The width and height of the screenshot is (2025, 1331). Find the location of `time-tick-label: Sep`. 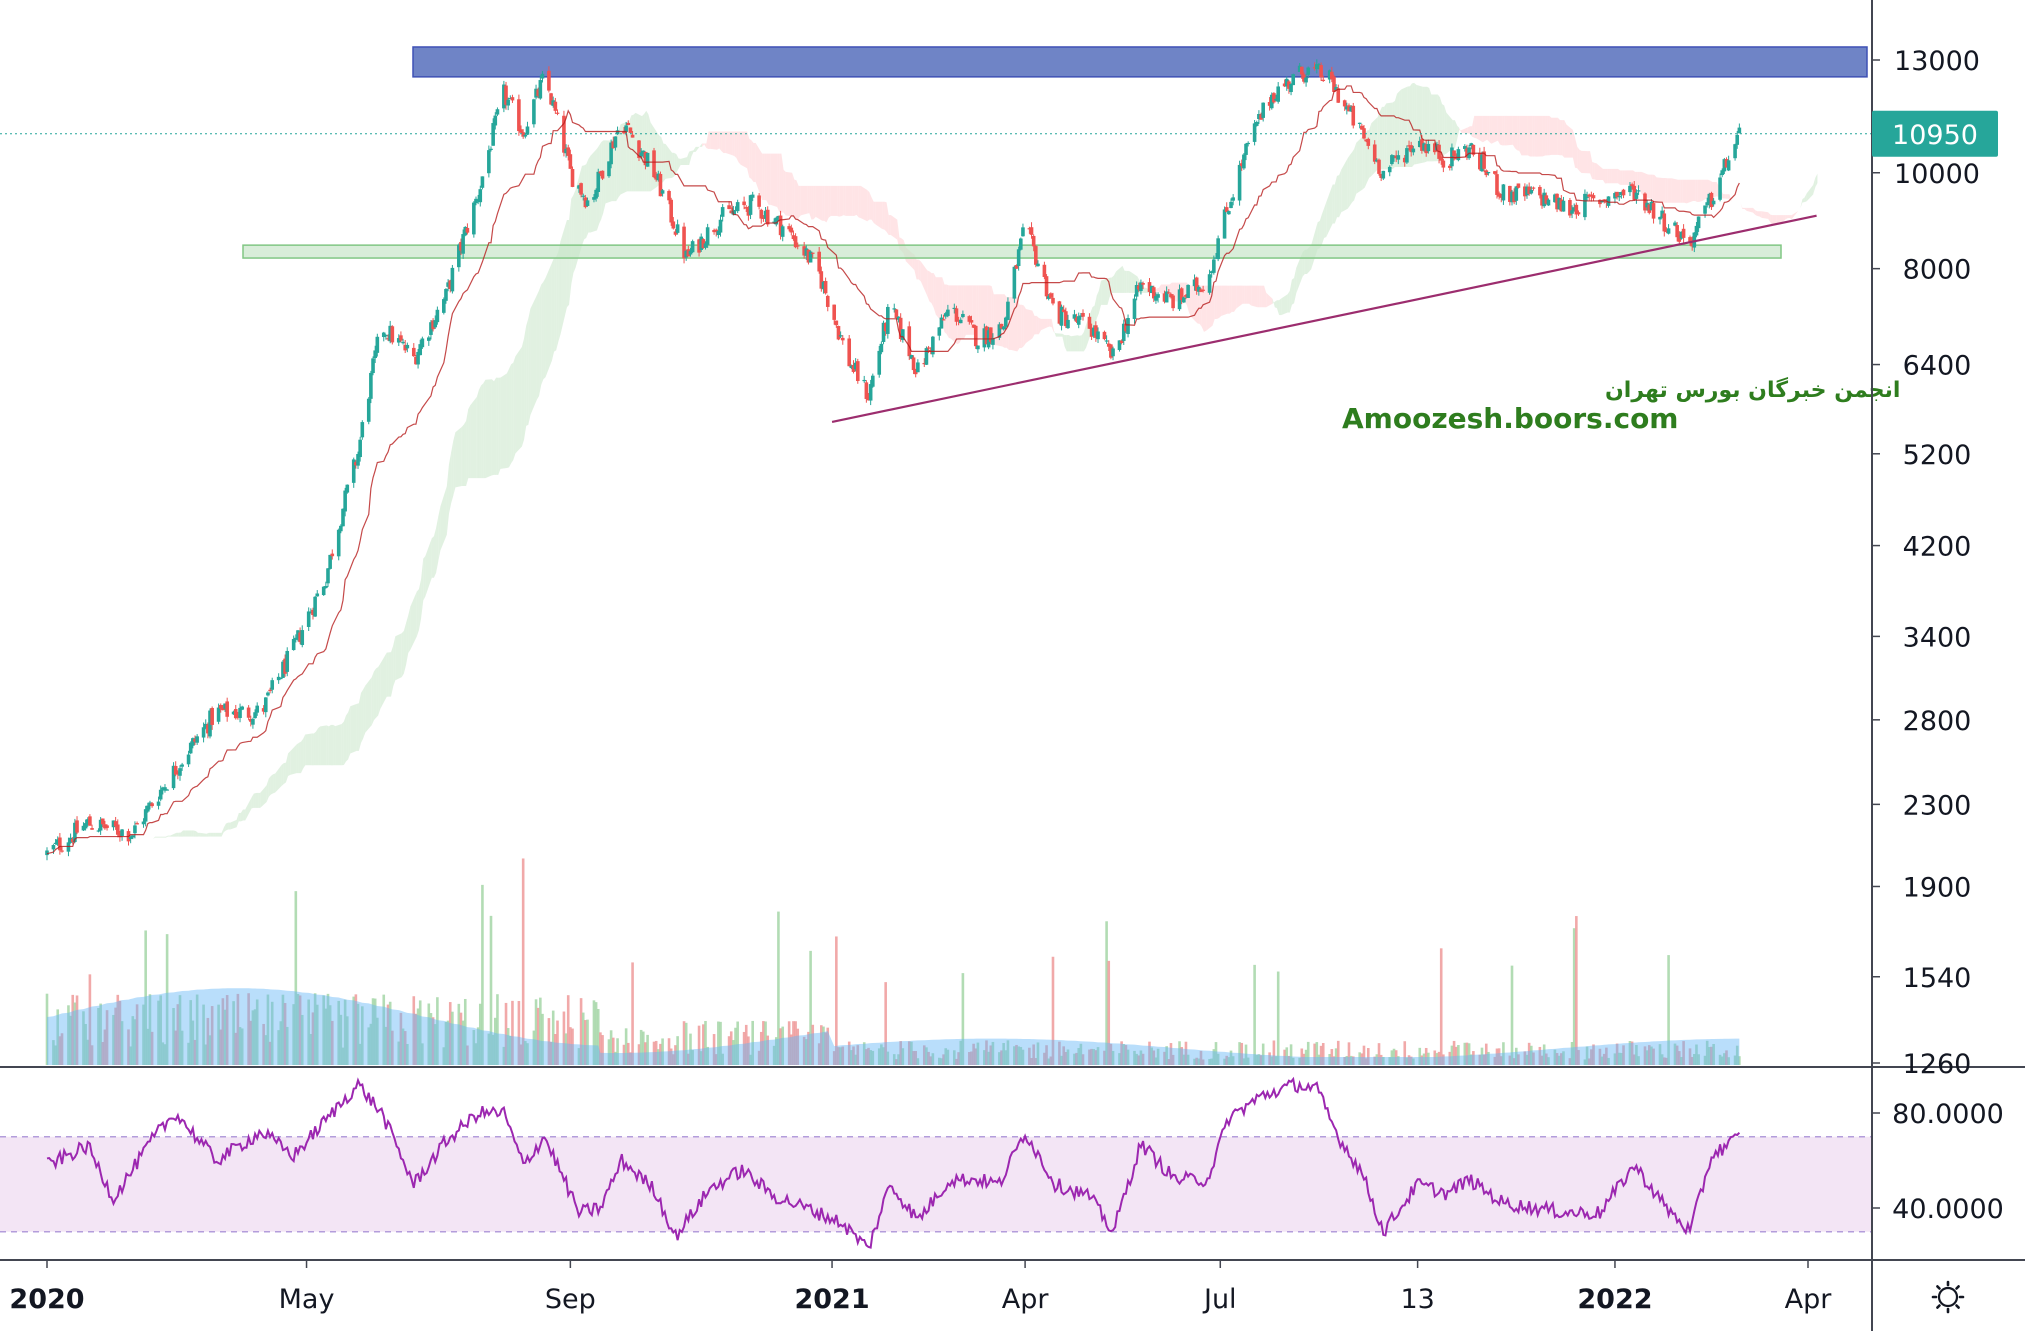

time-tick-label: Sep is located at coordinates (570, 1299).